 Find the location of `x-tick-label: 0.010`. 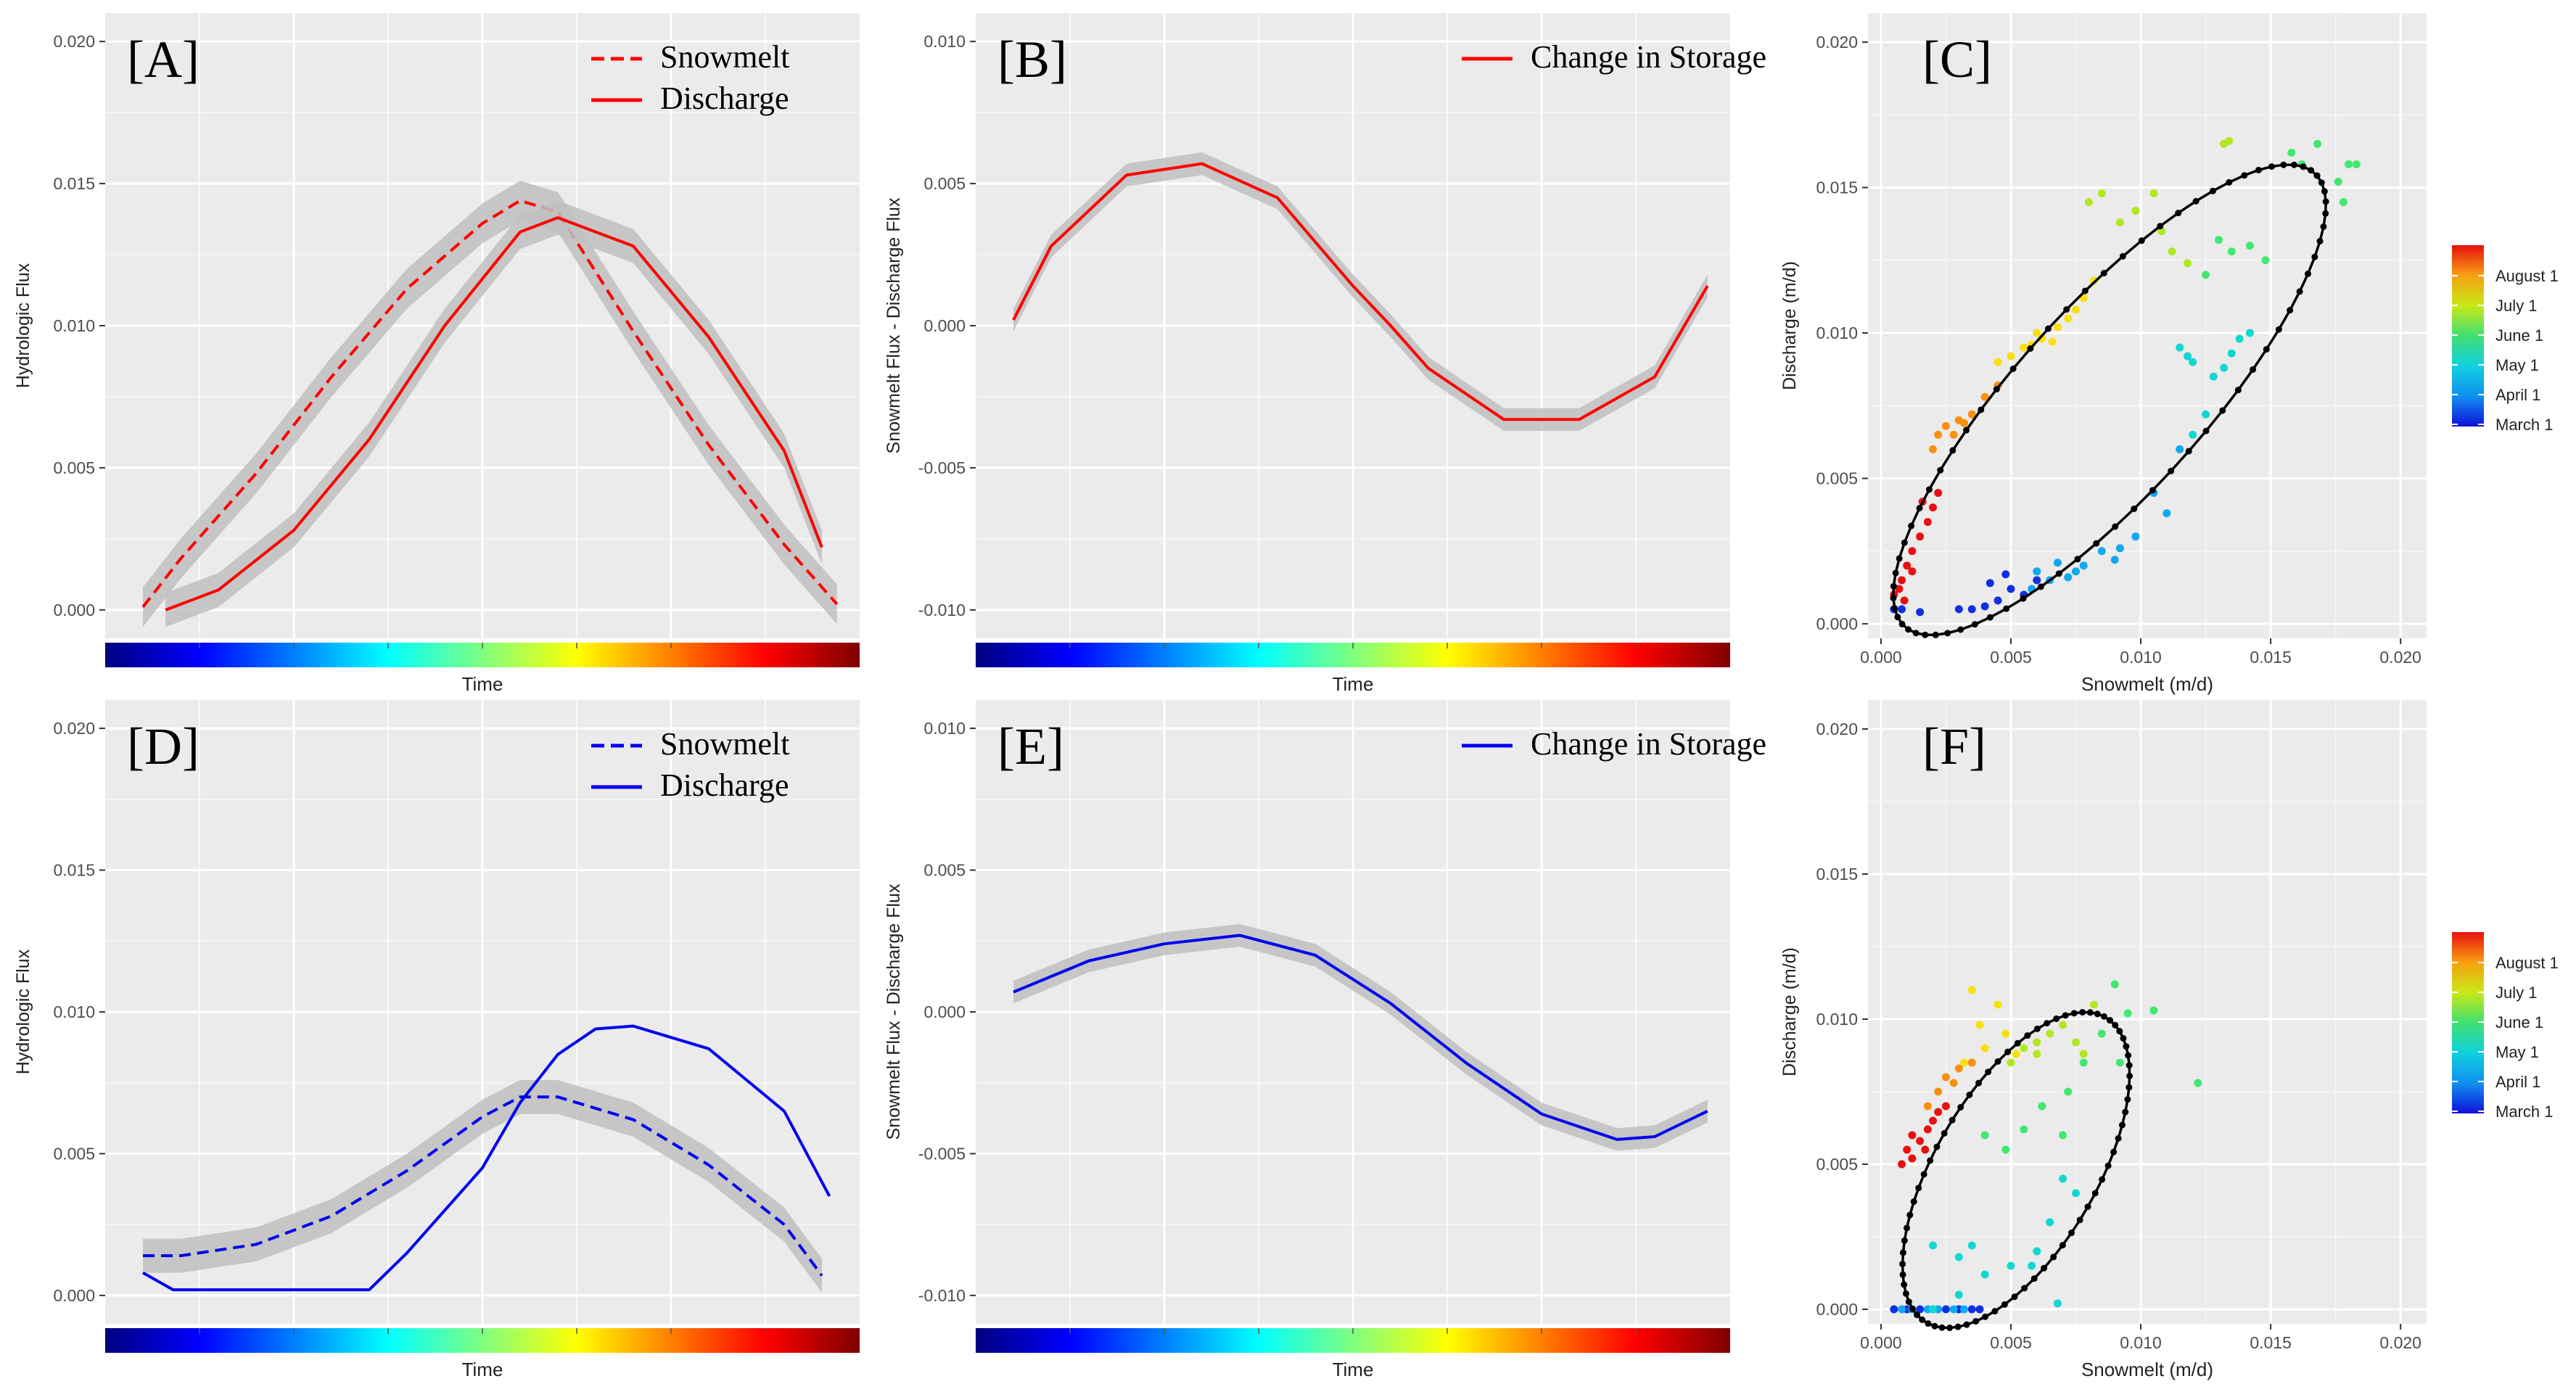

x-tick-label: 0.010 is located at coordinates (2141, 657).